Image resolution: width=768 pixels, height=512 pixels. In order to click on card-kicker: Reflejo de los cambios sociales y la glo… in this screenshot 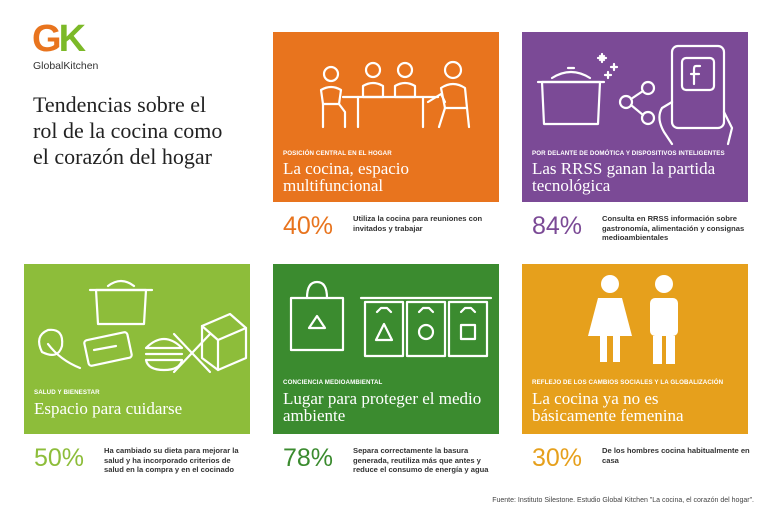, I will do `click(628, 382)`.